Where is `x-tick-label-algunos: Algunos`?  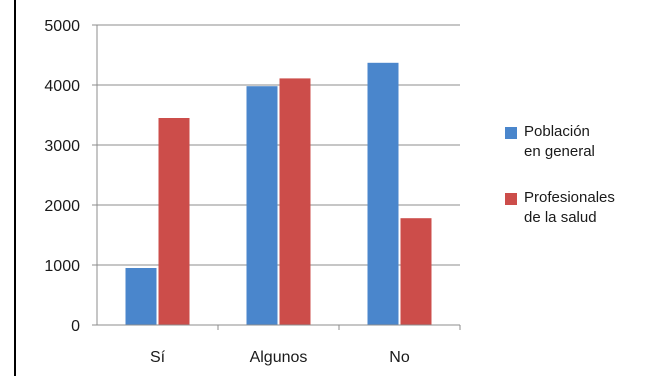
x-tick-label-algunos: Algunos is located at coordinates (279, 357).